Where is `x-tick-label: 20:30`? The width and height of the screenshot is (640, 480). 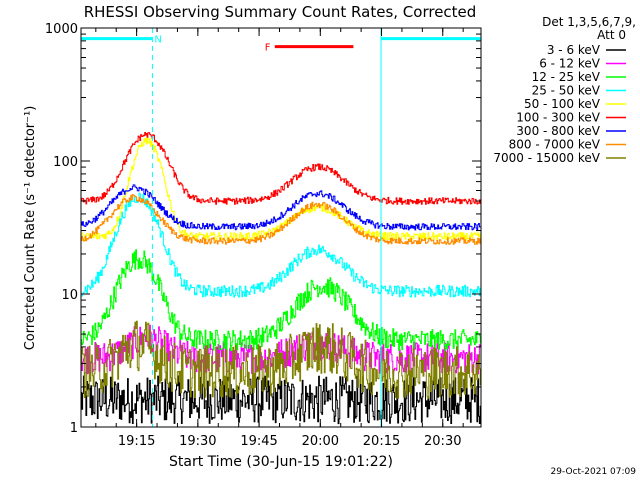 x-tick-label: 20:30 is located at coordinates (442, 441).